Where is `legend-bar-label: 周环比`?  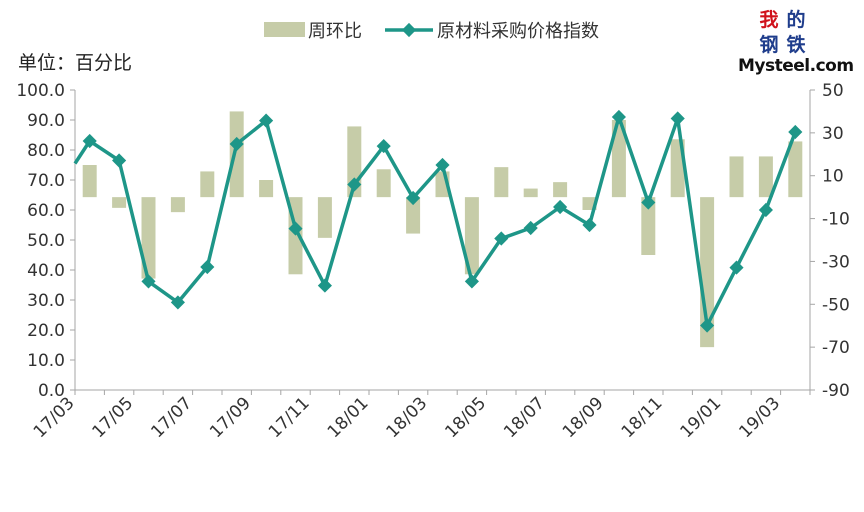
legend-bar-label: 周环比 is located at coordinates (335, 31).